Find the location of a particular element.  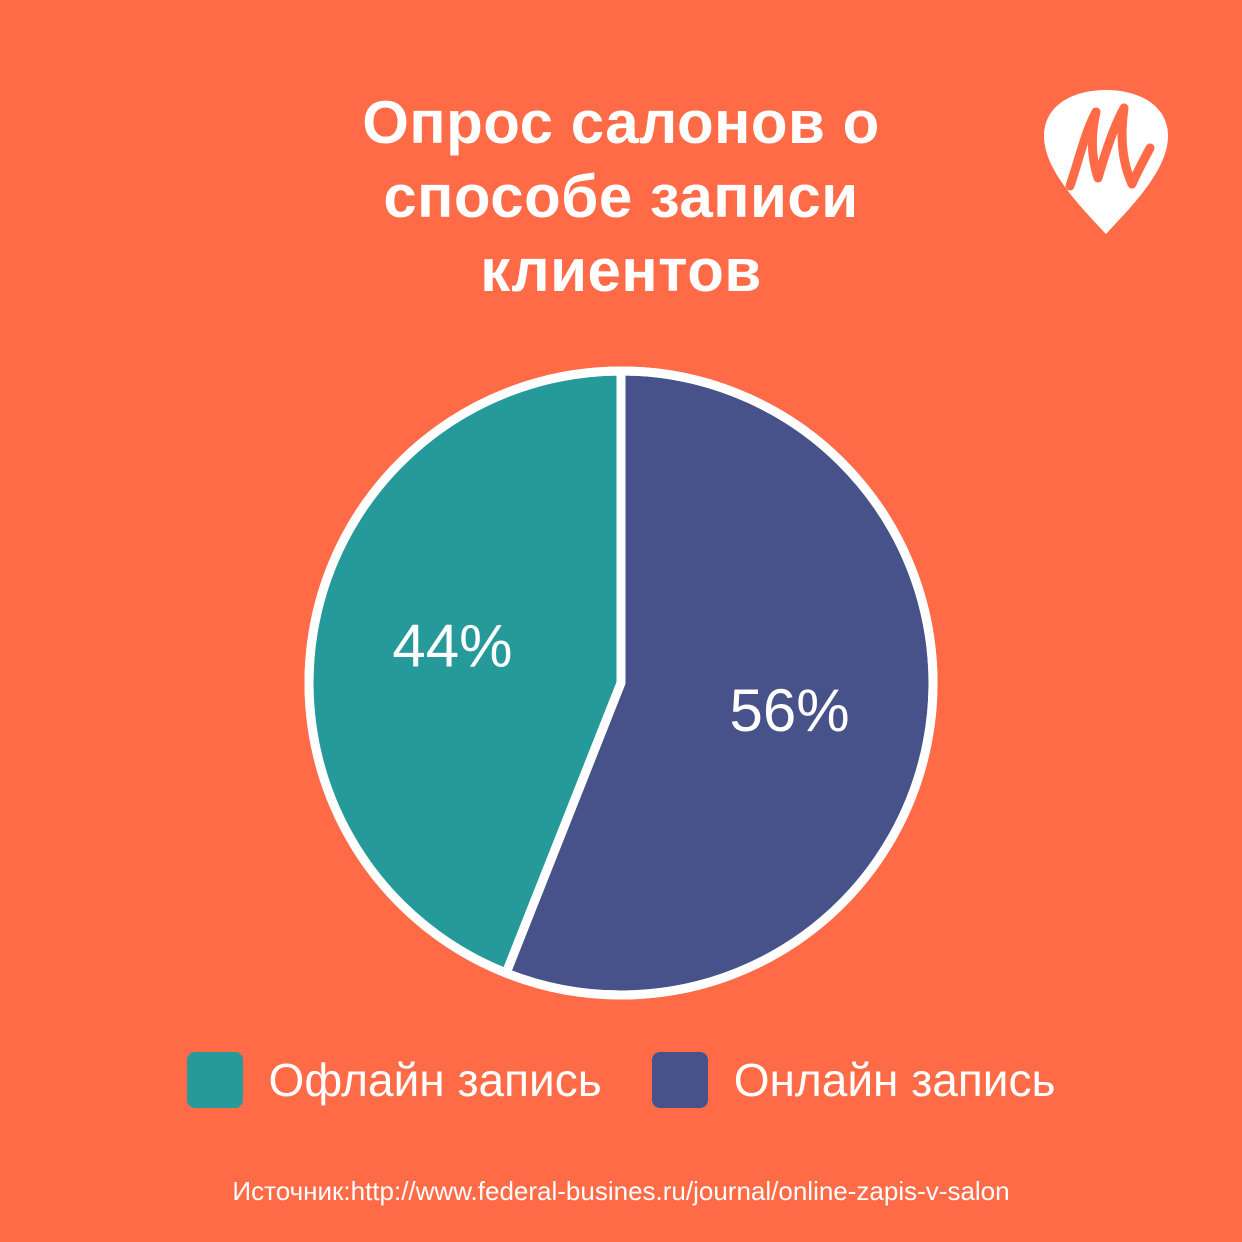

legend-swatch-online is located at coordinates (679, 1080).